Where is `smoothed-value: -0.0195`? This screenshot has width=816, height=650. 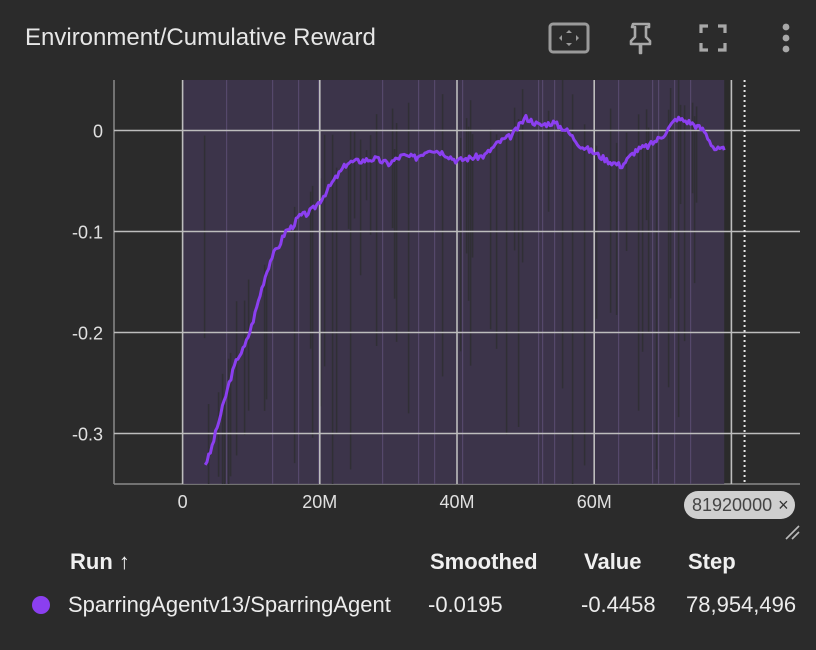
smoothed-value: -0.0195 is located at coordinates (465, 604).